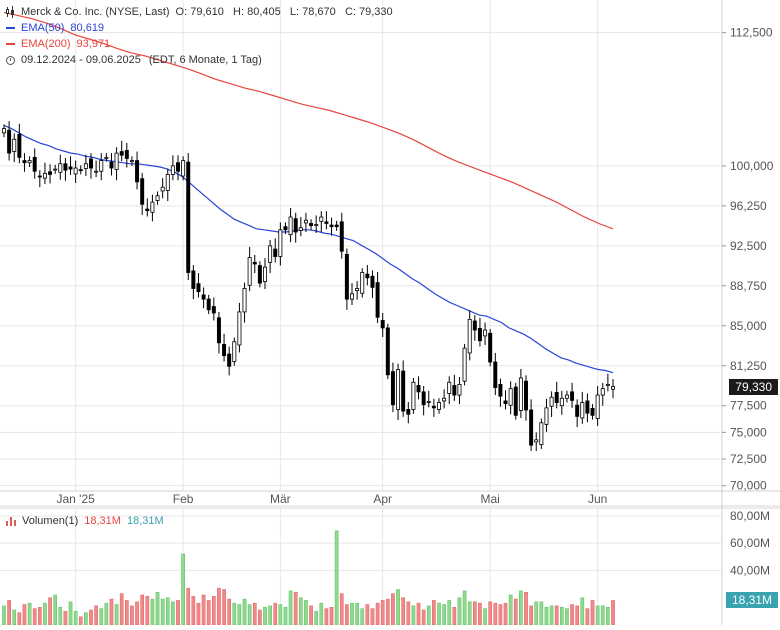  I want to click on ema50-value: 80,619, so click(87, 28).